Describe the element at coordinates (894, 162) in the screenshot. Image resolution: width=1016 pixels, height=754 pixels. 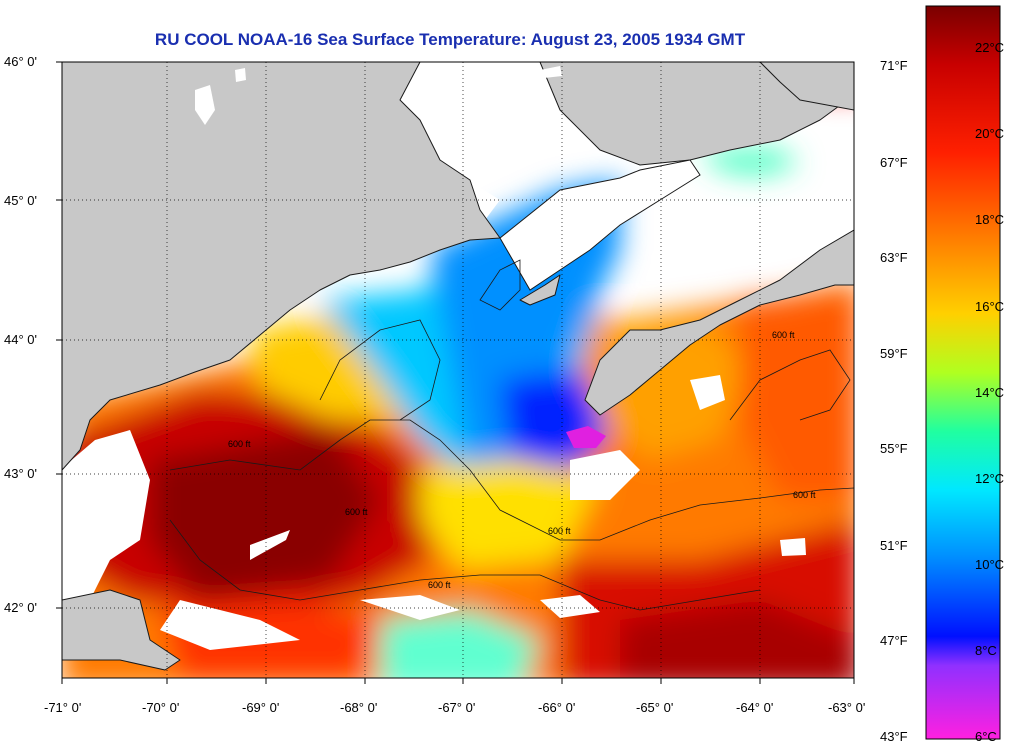
I see `fahrenheit-label: 67°F` at that location.